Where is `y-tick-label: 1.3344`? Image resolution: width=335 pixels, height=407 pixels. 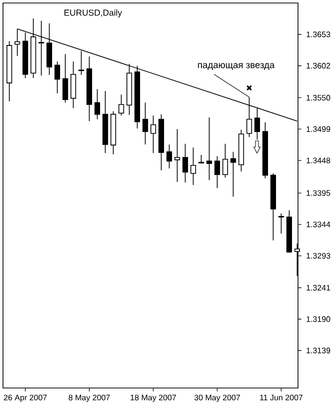
y-tick-label: 1.3344 is located at coordinates (318, 225).